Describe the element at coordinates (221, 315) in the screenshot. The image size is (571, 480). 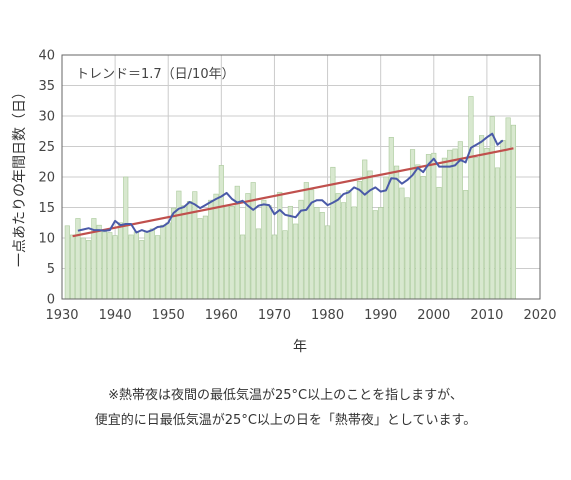
I see `x-tick-label: 1960` at that location.